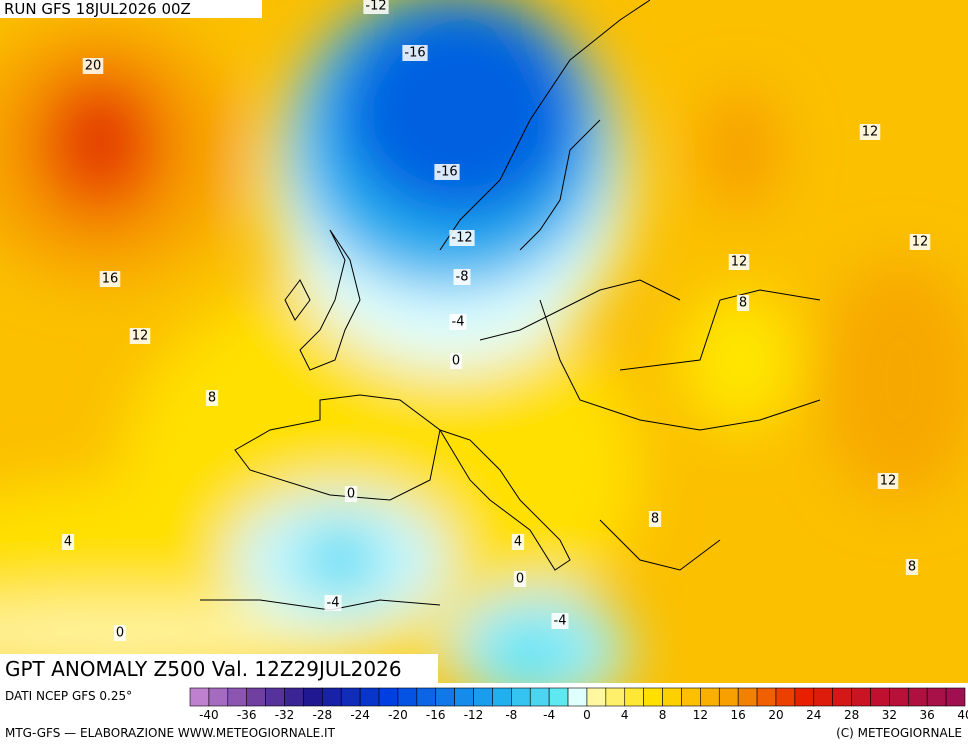  What do you see at coordinates (813, 715) in the screenshot?
I see `scale-label: 24` at bounding box center [813, 715].